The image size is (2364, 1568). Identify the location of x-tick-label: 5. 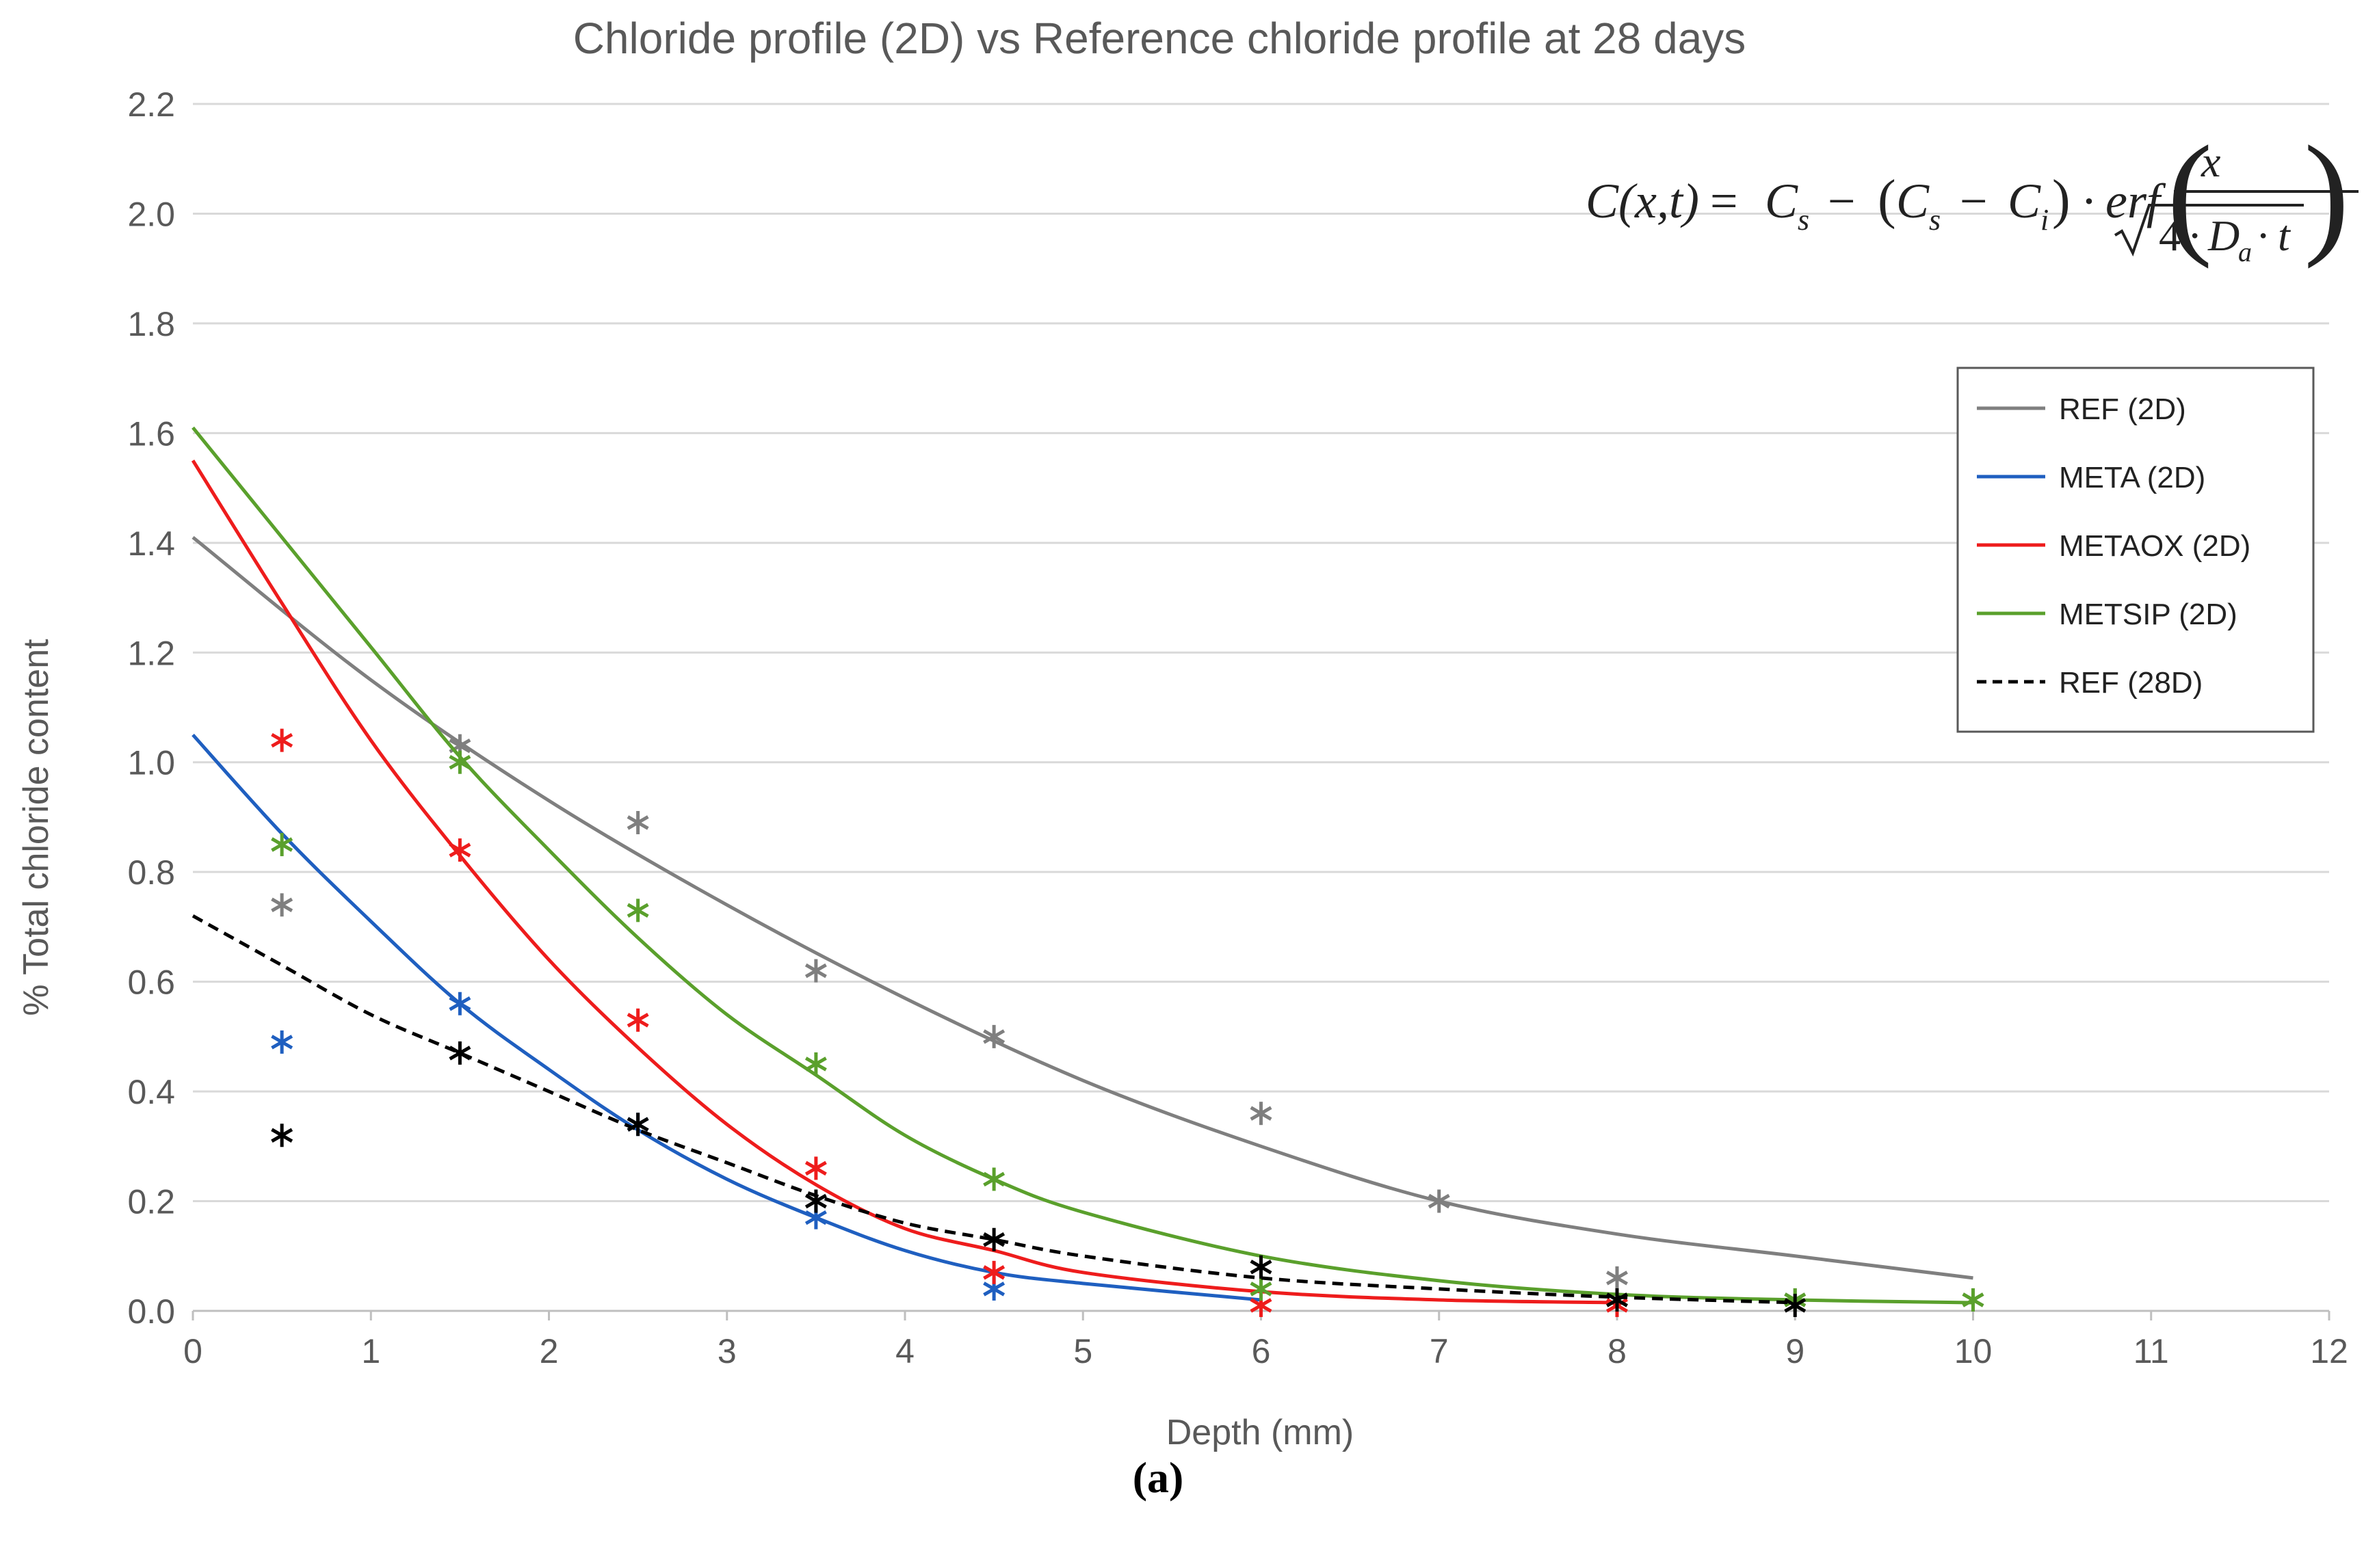
(1082, 1351).